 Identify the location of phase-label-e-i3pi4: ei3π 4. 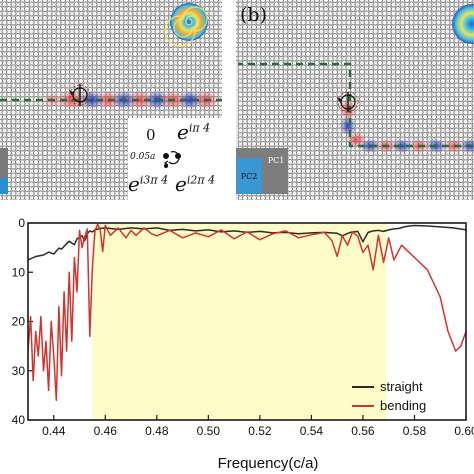
(148, 184).